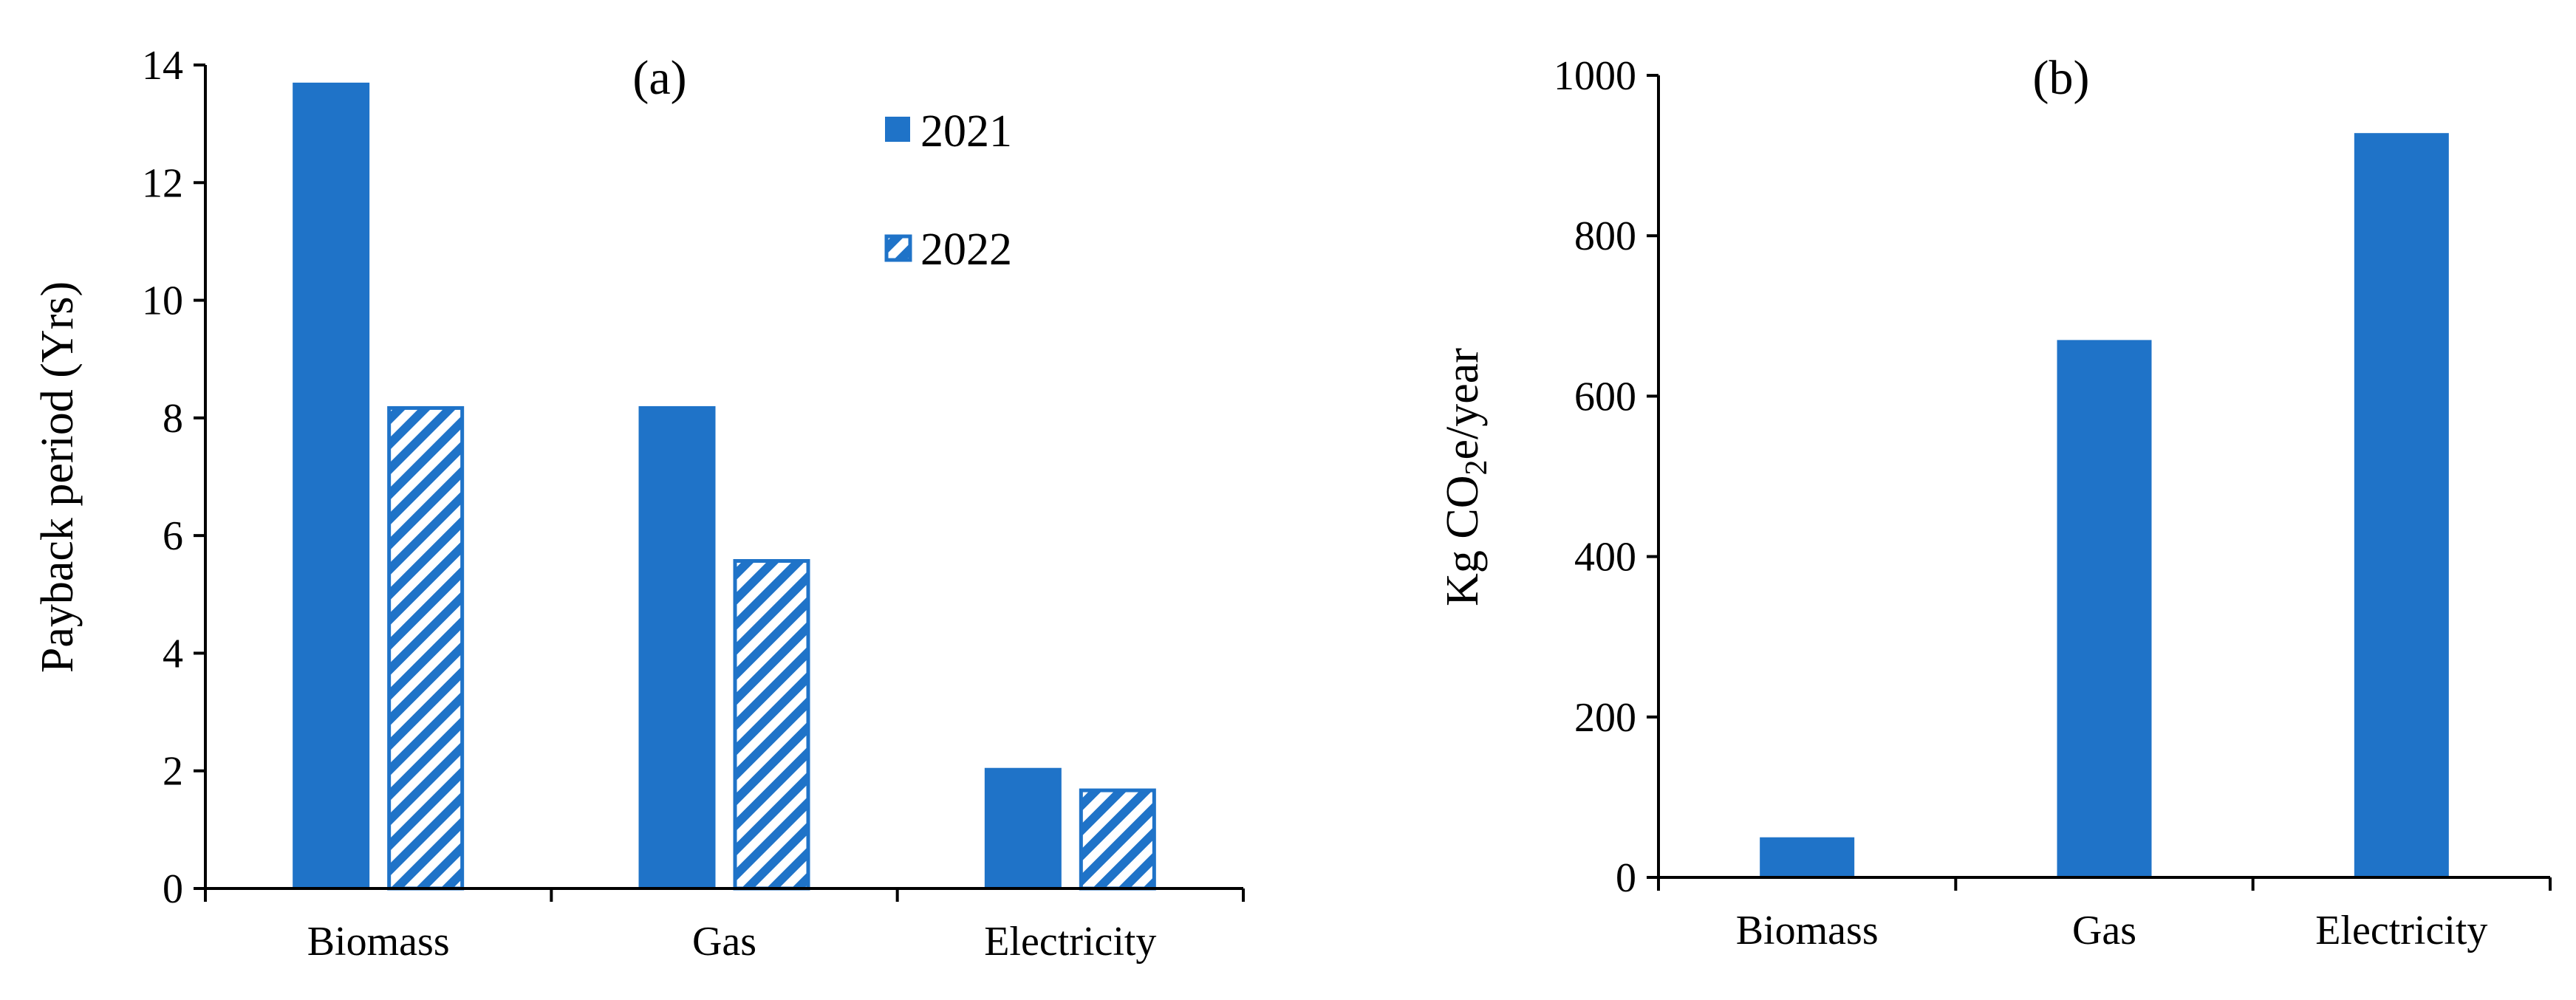  What do you see at coordinates (1808, 857) in the screenshot?
I see `bar-emissions-biomass` at bounding box center [1808, 857].